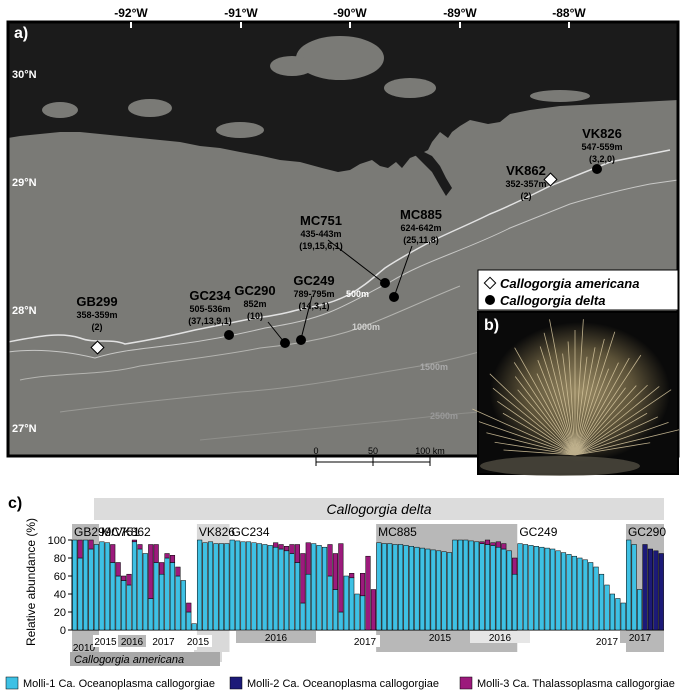  Describe the element at coordinates (526, 170) in the screenshot. I see `site-name-vk862: VK862` at that location.